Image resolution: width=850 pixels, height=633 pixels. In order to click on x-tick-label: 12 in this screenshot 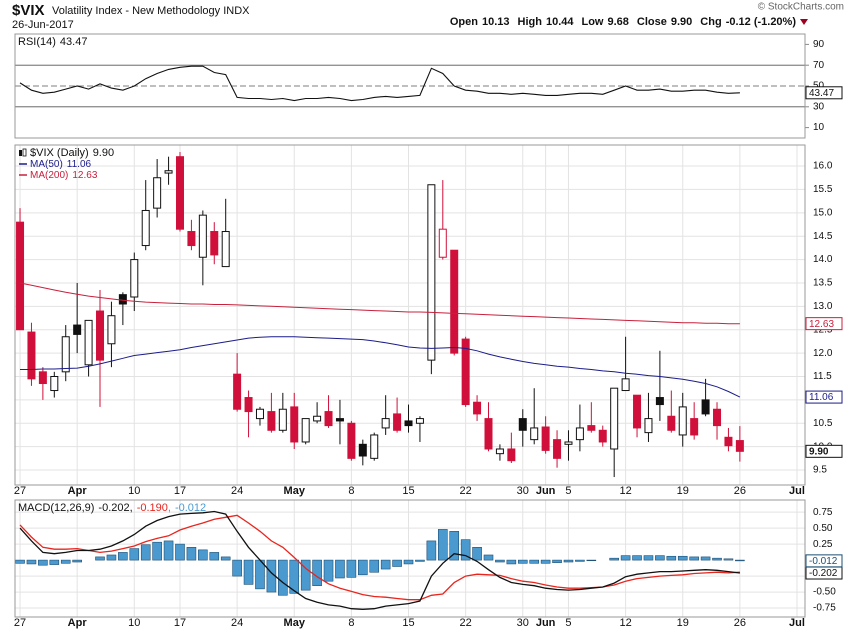, I will do `click(625, 491)`.